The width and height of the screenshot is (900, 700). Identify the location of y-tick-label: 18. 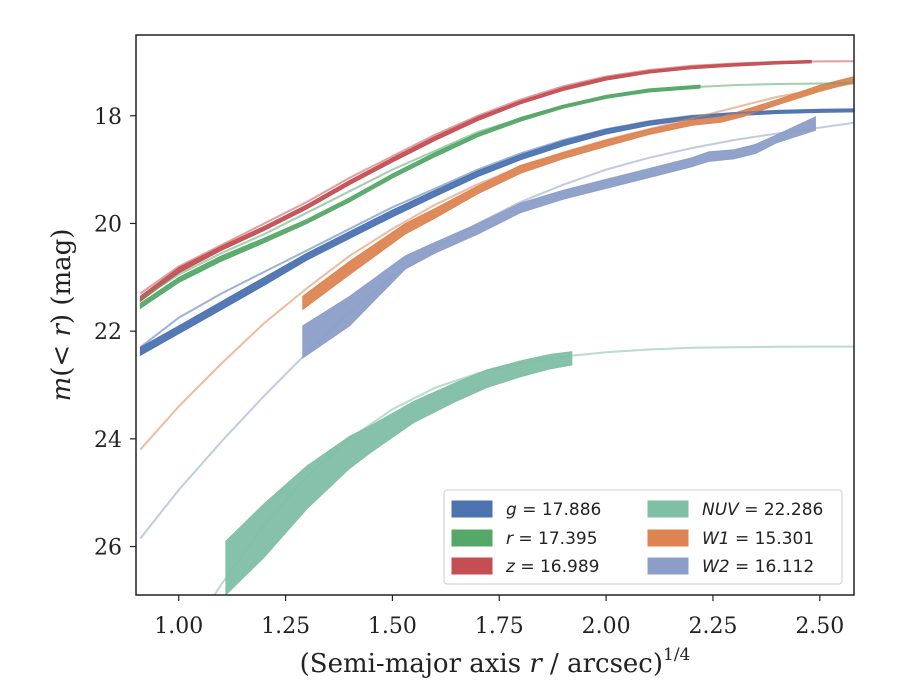
(108, 117).